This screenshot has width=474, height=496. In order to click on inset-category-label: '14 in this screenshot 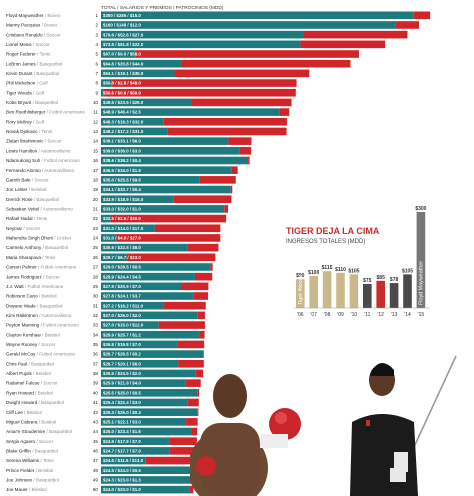, I will do `click(407, 315)`.